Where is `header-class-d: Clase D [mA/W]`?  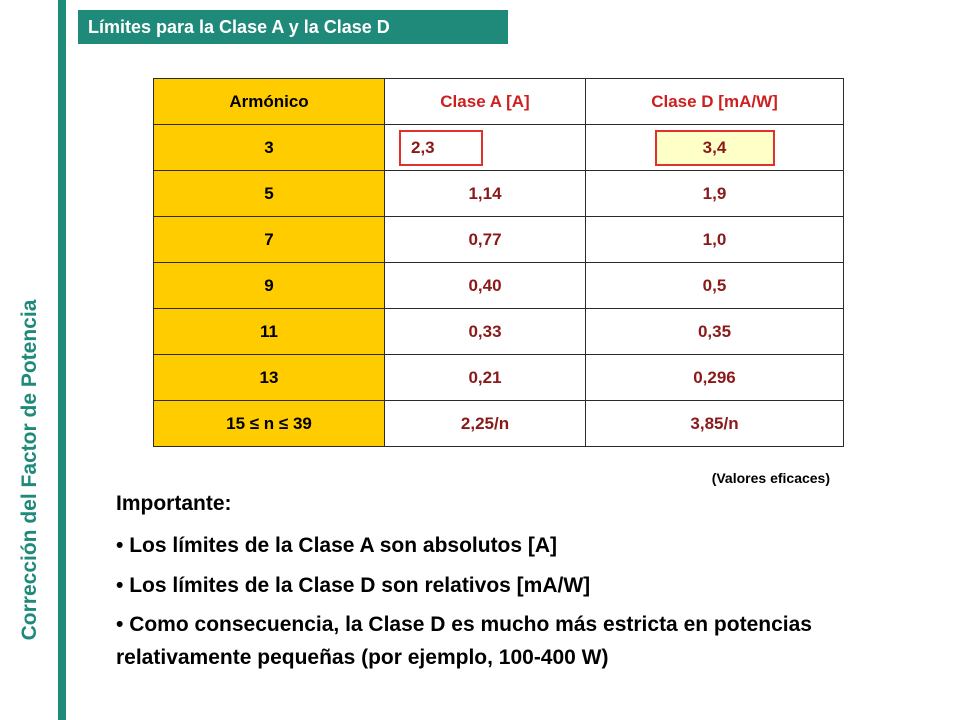 header-class-d: Clase D [mA/W] is located at coordinates (714, 101).